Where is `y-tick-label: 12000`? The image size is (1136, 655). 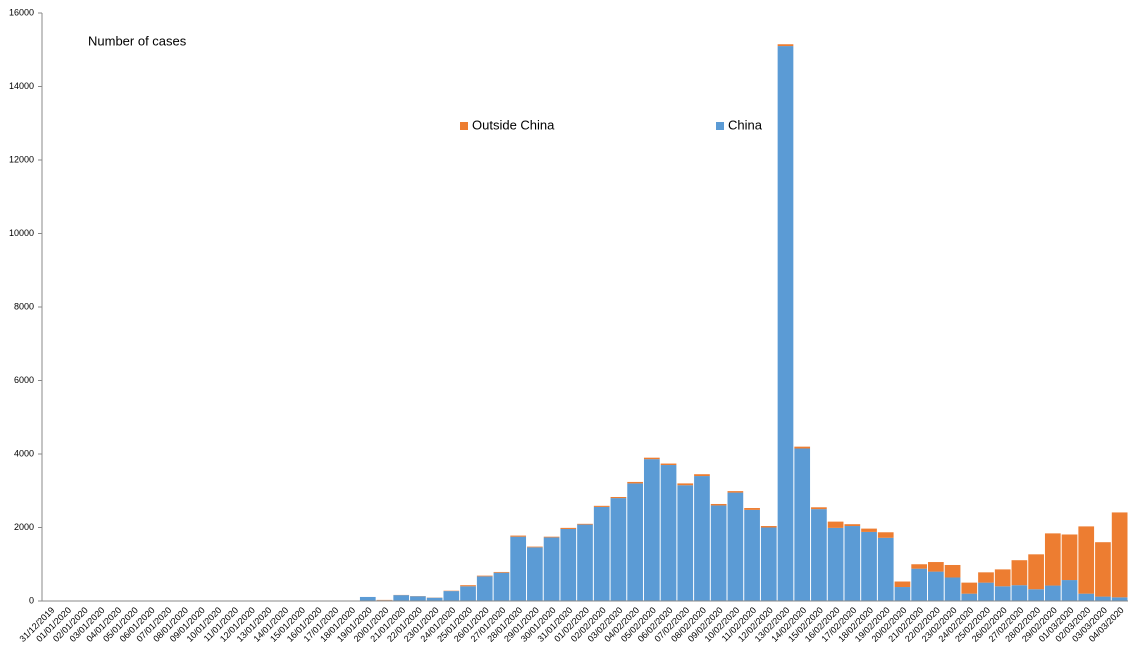
y-tick-label: 12000 is located at coordinates (21, 159).